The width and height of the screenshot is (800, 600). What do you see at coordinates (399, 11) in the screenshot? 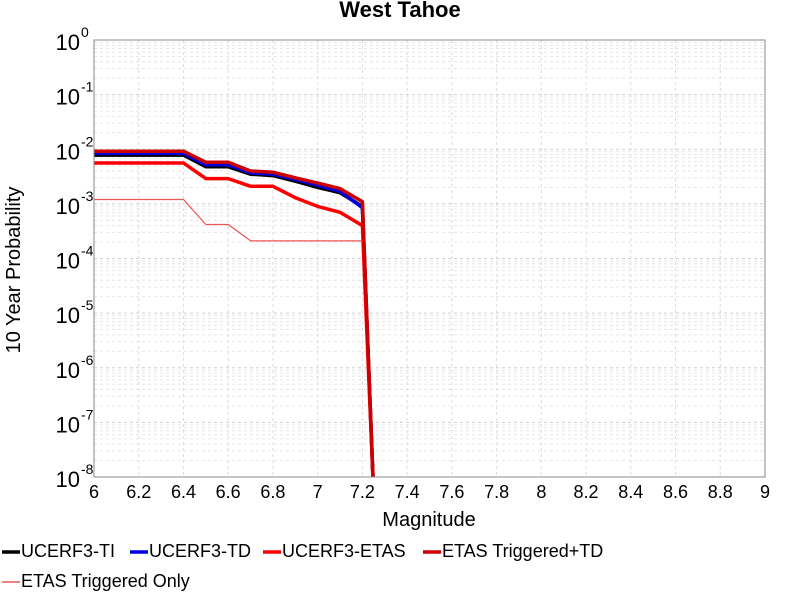
I see `chart-title: West Tahoe` at bounding box center [399, 11].